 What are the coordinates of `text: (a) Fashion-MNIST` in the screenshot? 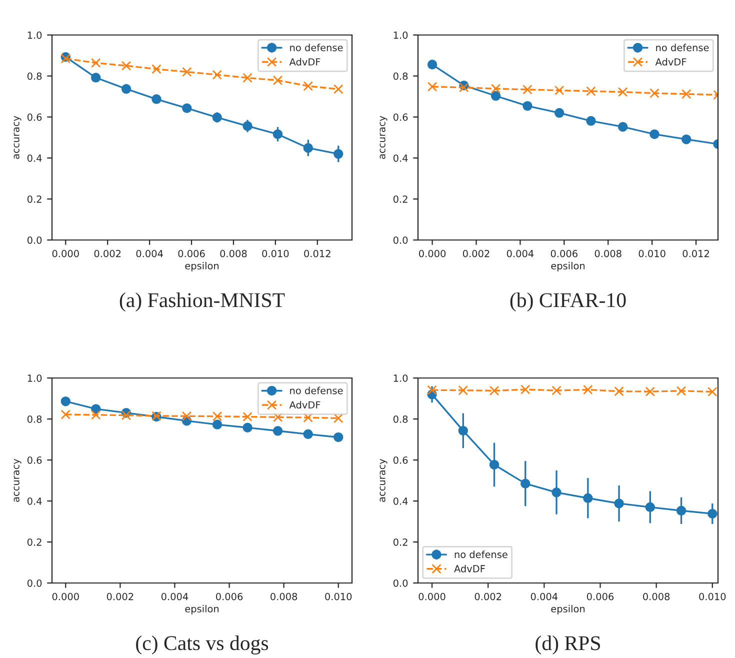 It's located at (202, 302).